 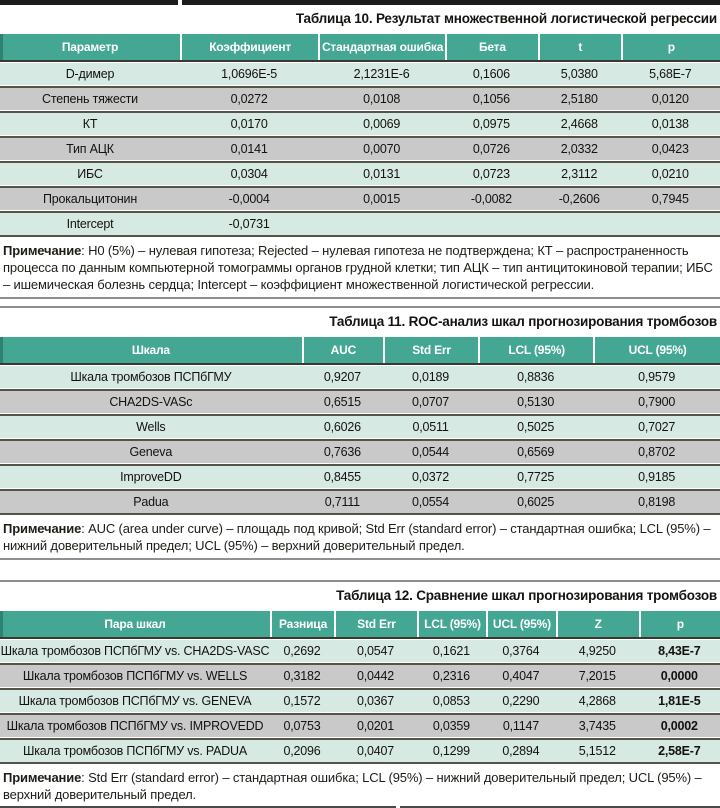 What do you see at coordinates (579, 99) in the screenshot?
I see `table-cell: 2,5180` at bounding box center [579, 99].